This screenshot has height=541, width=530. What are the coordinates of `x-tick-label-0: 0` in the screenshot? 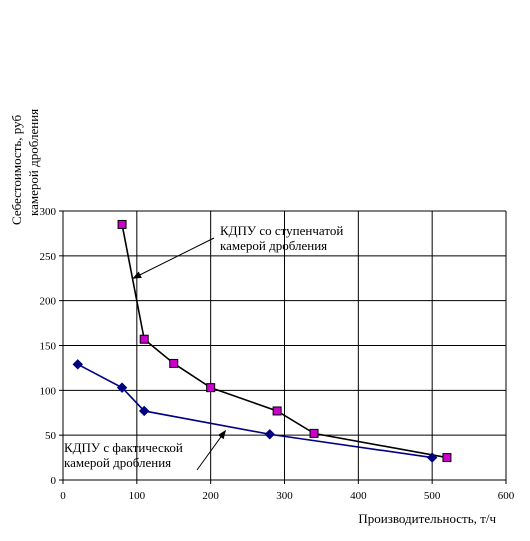 It's located at (63, 496).